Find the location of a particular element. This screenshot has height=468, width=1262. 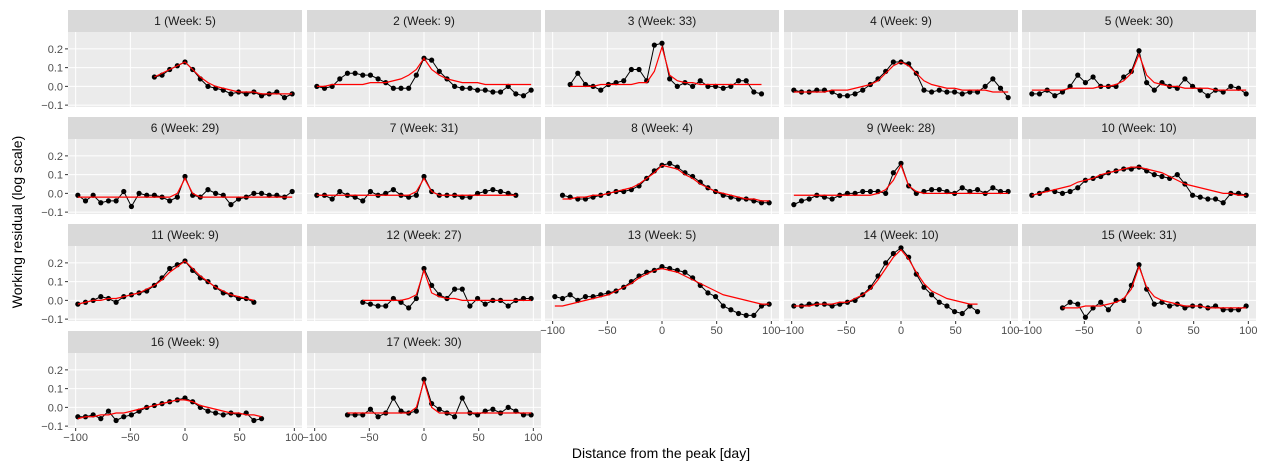

panel: 16 (Week: 9) −0.1 0.0 0.1 0.2 −100 −50 0 50 100 is located at coordinates (172, 387).